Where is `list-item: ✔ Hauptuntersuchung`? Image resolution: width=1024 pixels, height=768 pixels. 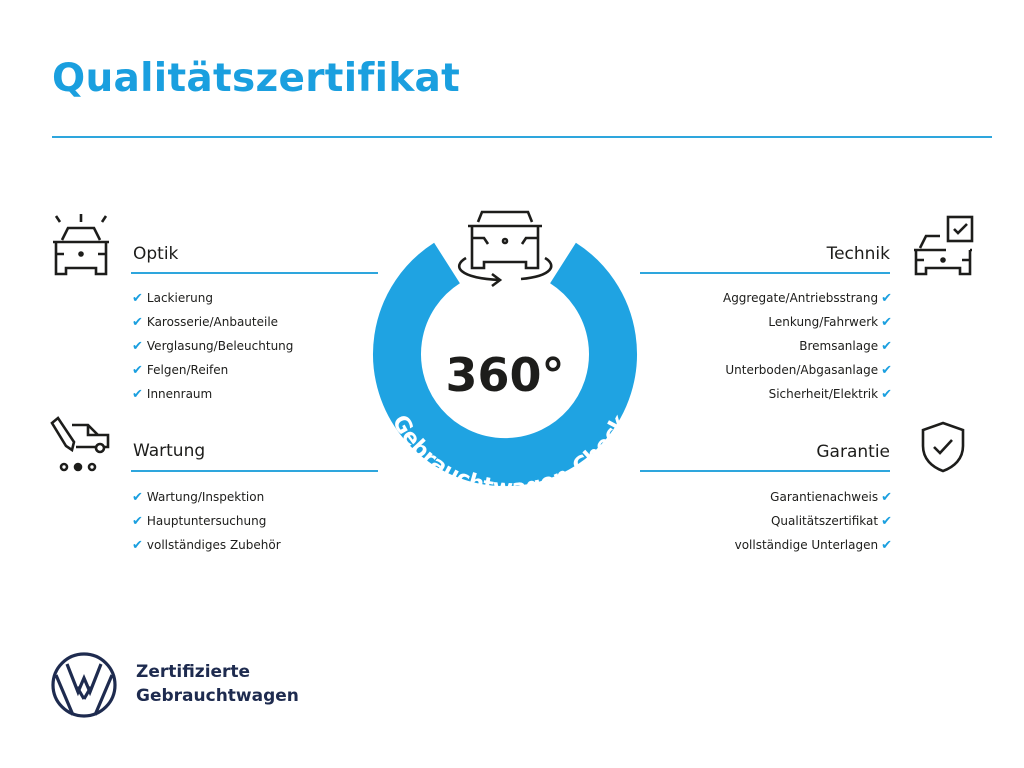 list-item: ✔ Hauptuntersuchung is located at coordinates (199, 521).